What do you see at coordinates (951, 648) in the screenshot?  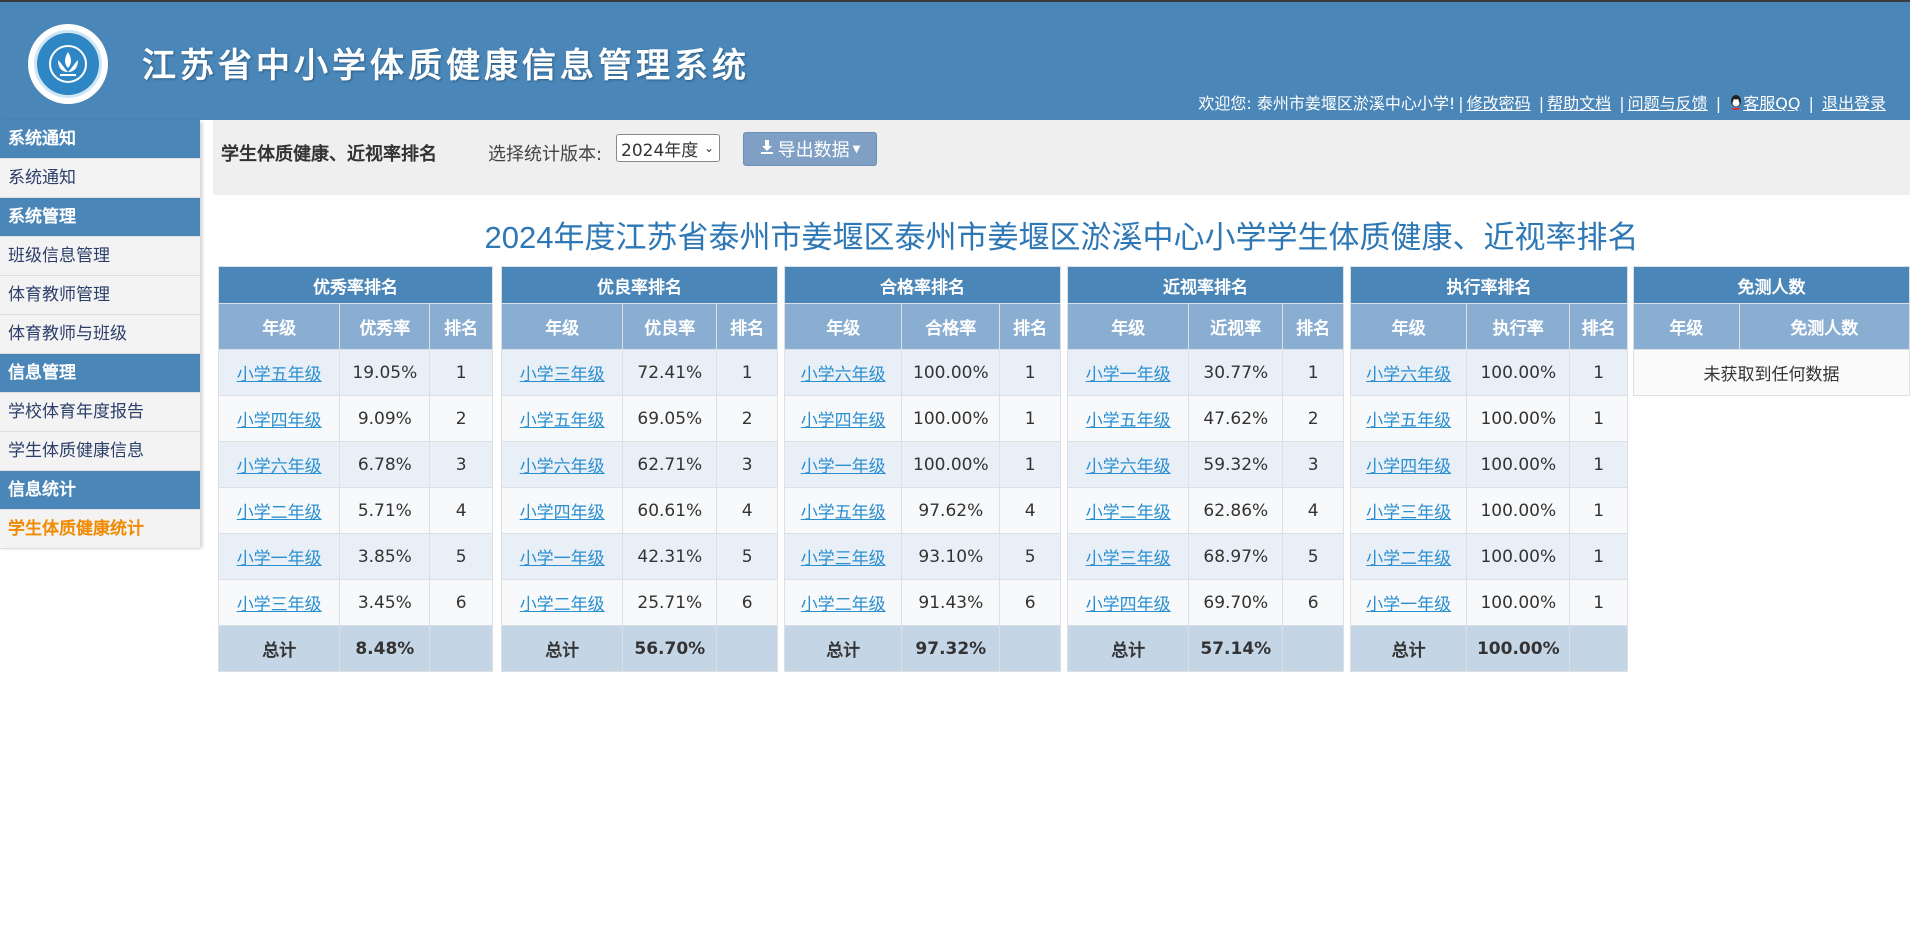 I see `total-rate: 97.32%` at bounding box center [951, 648].